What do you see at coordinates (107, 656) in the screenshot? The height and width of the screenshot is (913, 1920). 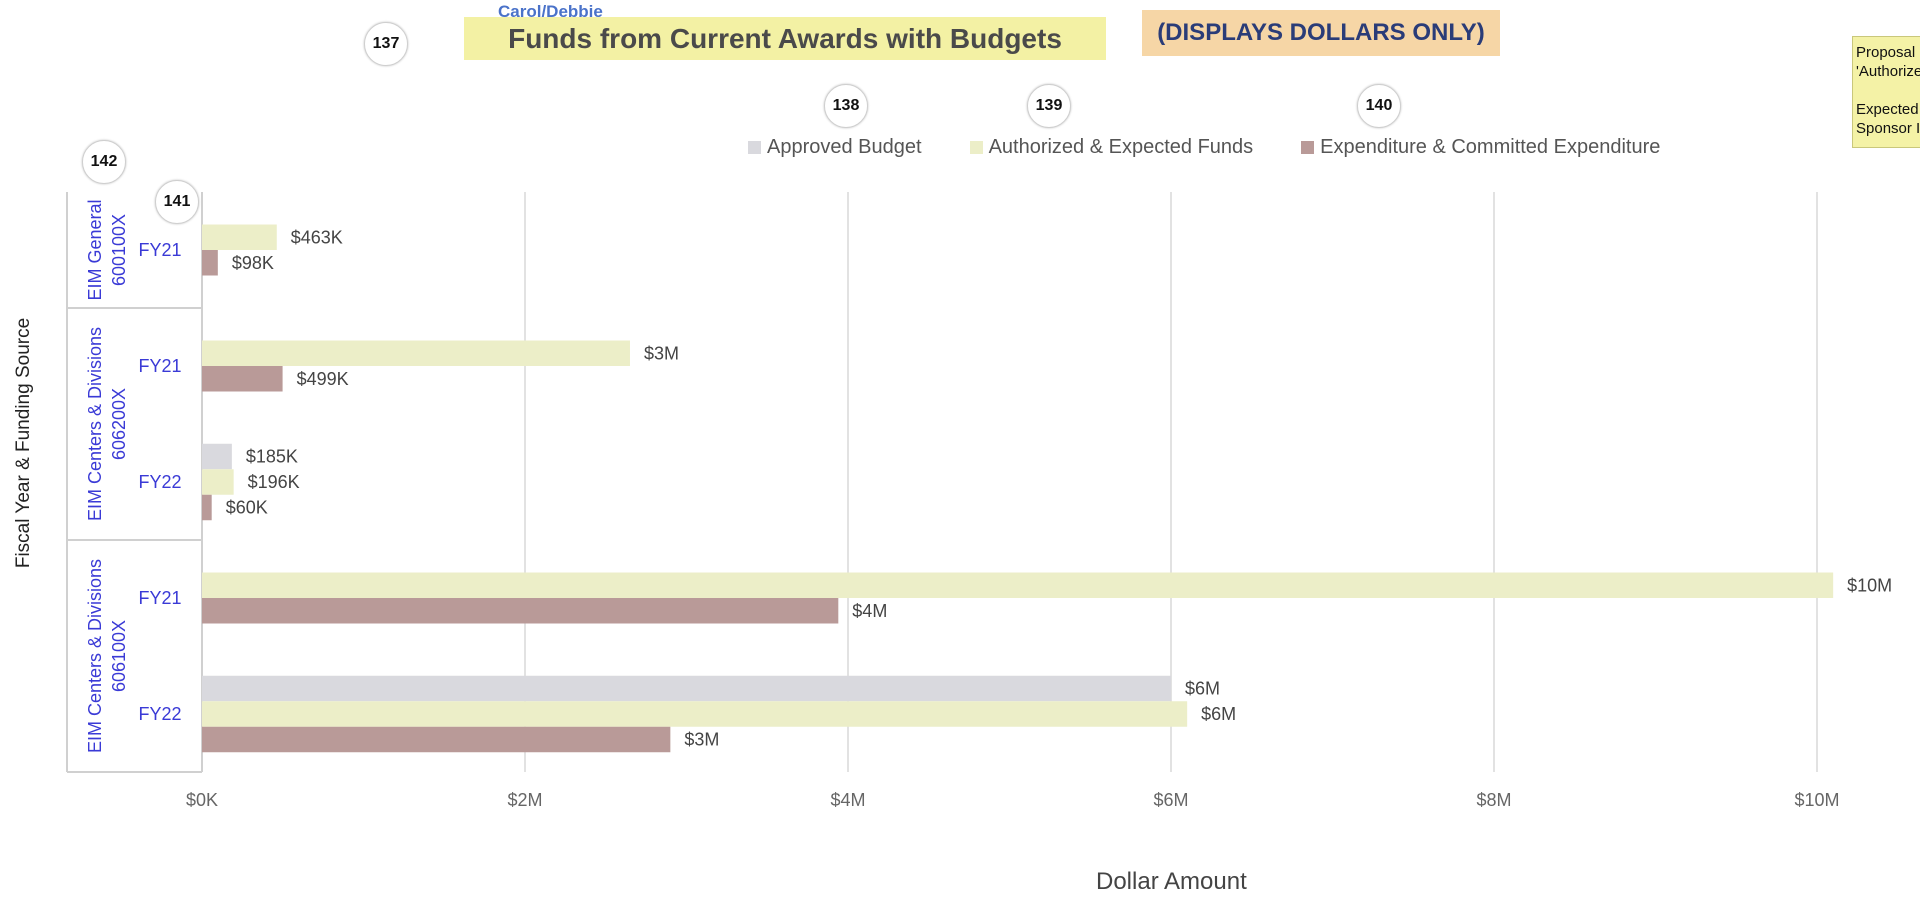 I see `group-label: EIM Centers & Divisions 606100X` at bounding box center [107, 656].